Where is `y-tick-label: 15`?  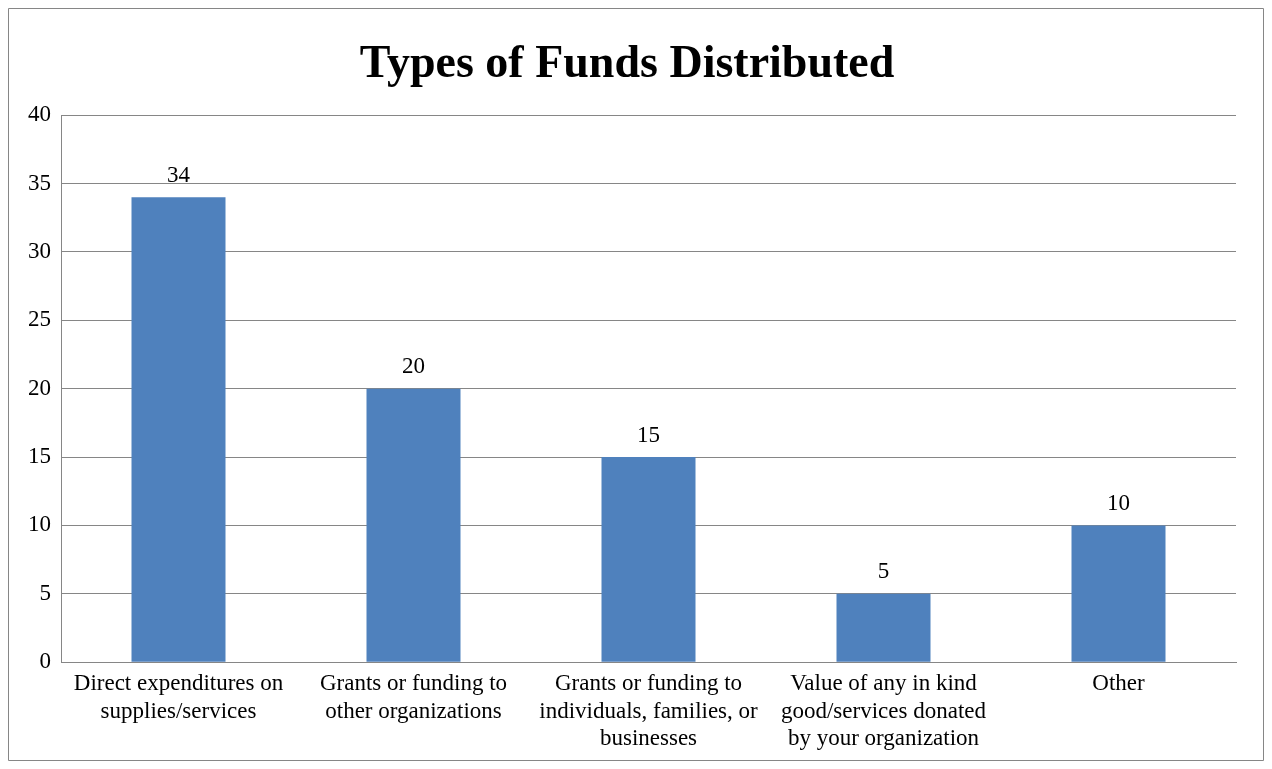 y-tick-label: 15 is located at coordinates (39, 456).